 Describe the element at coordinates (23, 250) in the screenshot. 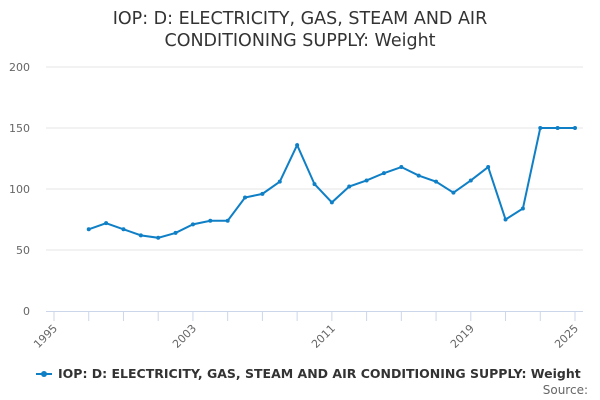

I see `y-tick-label: 50` at that location.